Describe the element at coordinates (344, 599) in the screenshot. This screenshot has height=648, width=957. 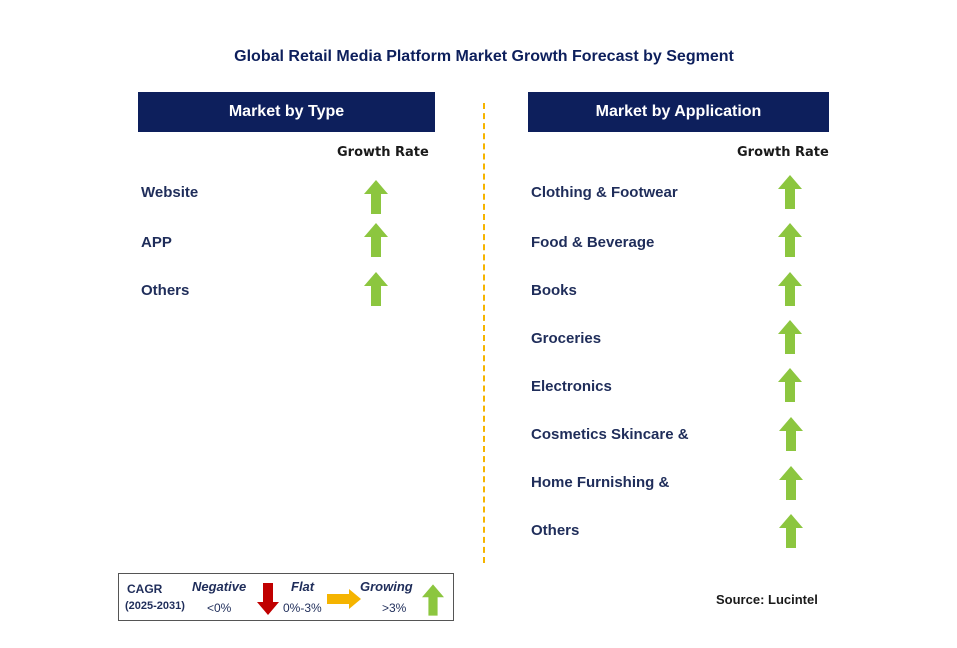
I see `flat-arrow-icon` at that location.